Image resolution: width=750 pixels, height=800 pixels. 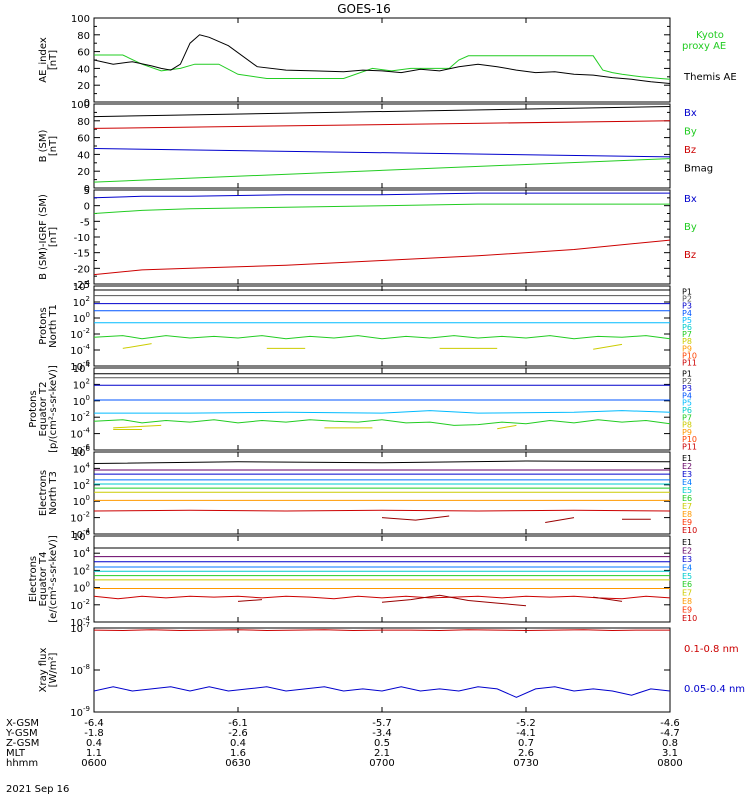 What do you see at coordinates (525, 763) in the screenshot?
I see `time-axis-value: 0730` at bounding box center [525, 763].